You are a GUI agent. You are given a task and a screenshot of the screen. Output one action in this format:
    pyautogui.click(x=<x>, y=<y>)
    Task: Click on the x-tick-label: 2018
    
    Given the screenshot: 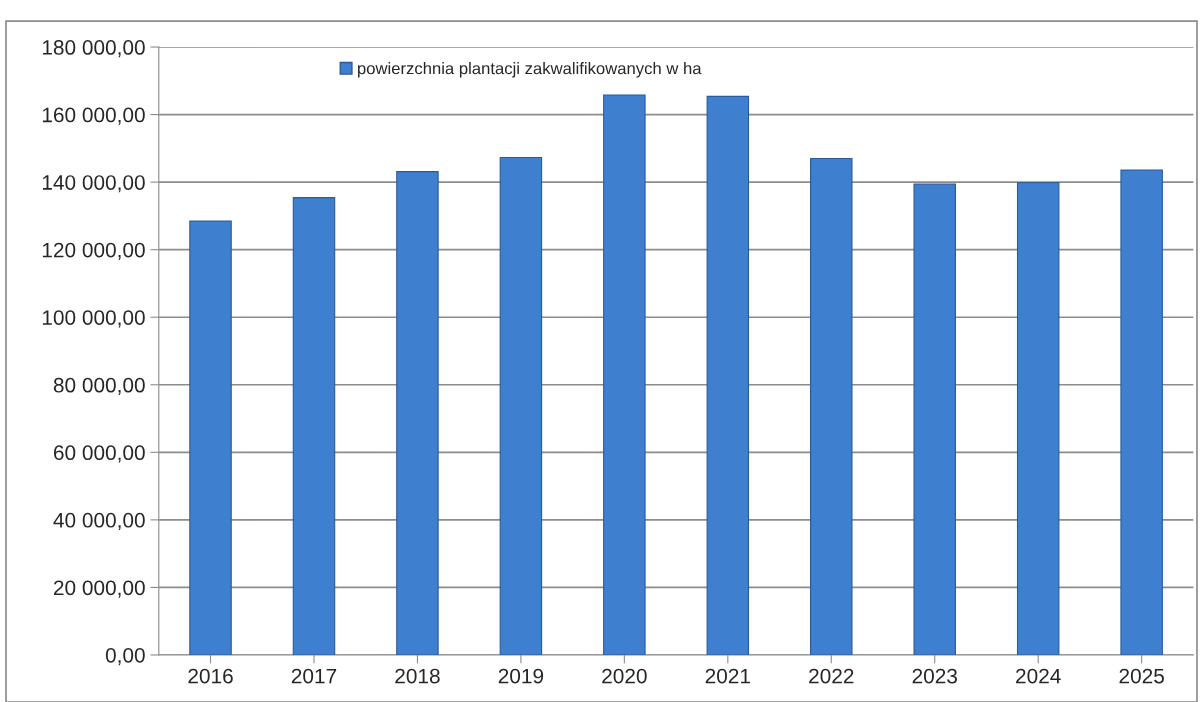 What is the action you would take?
    pyautogui.click(x=417, y=676)
    